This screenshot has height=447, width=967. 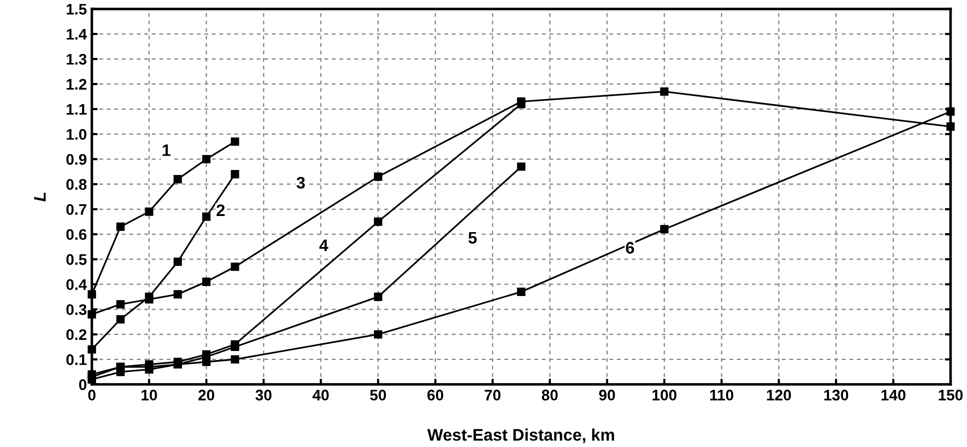 I want to click on x-tick-label: 80, so click(x=550, y=395).